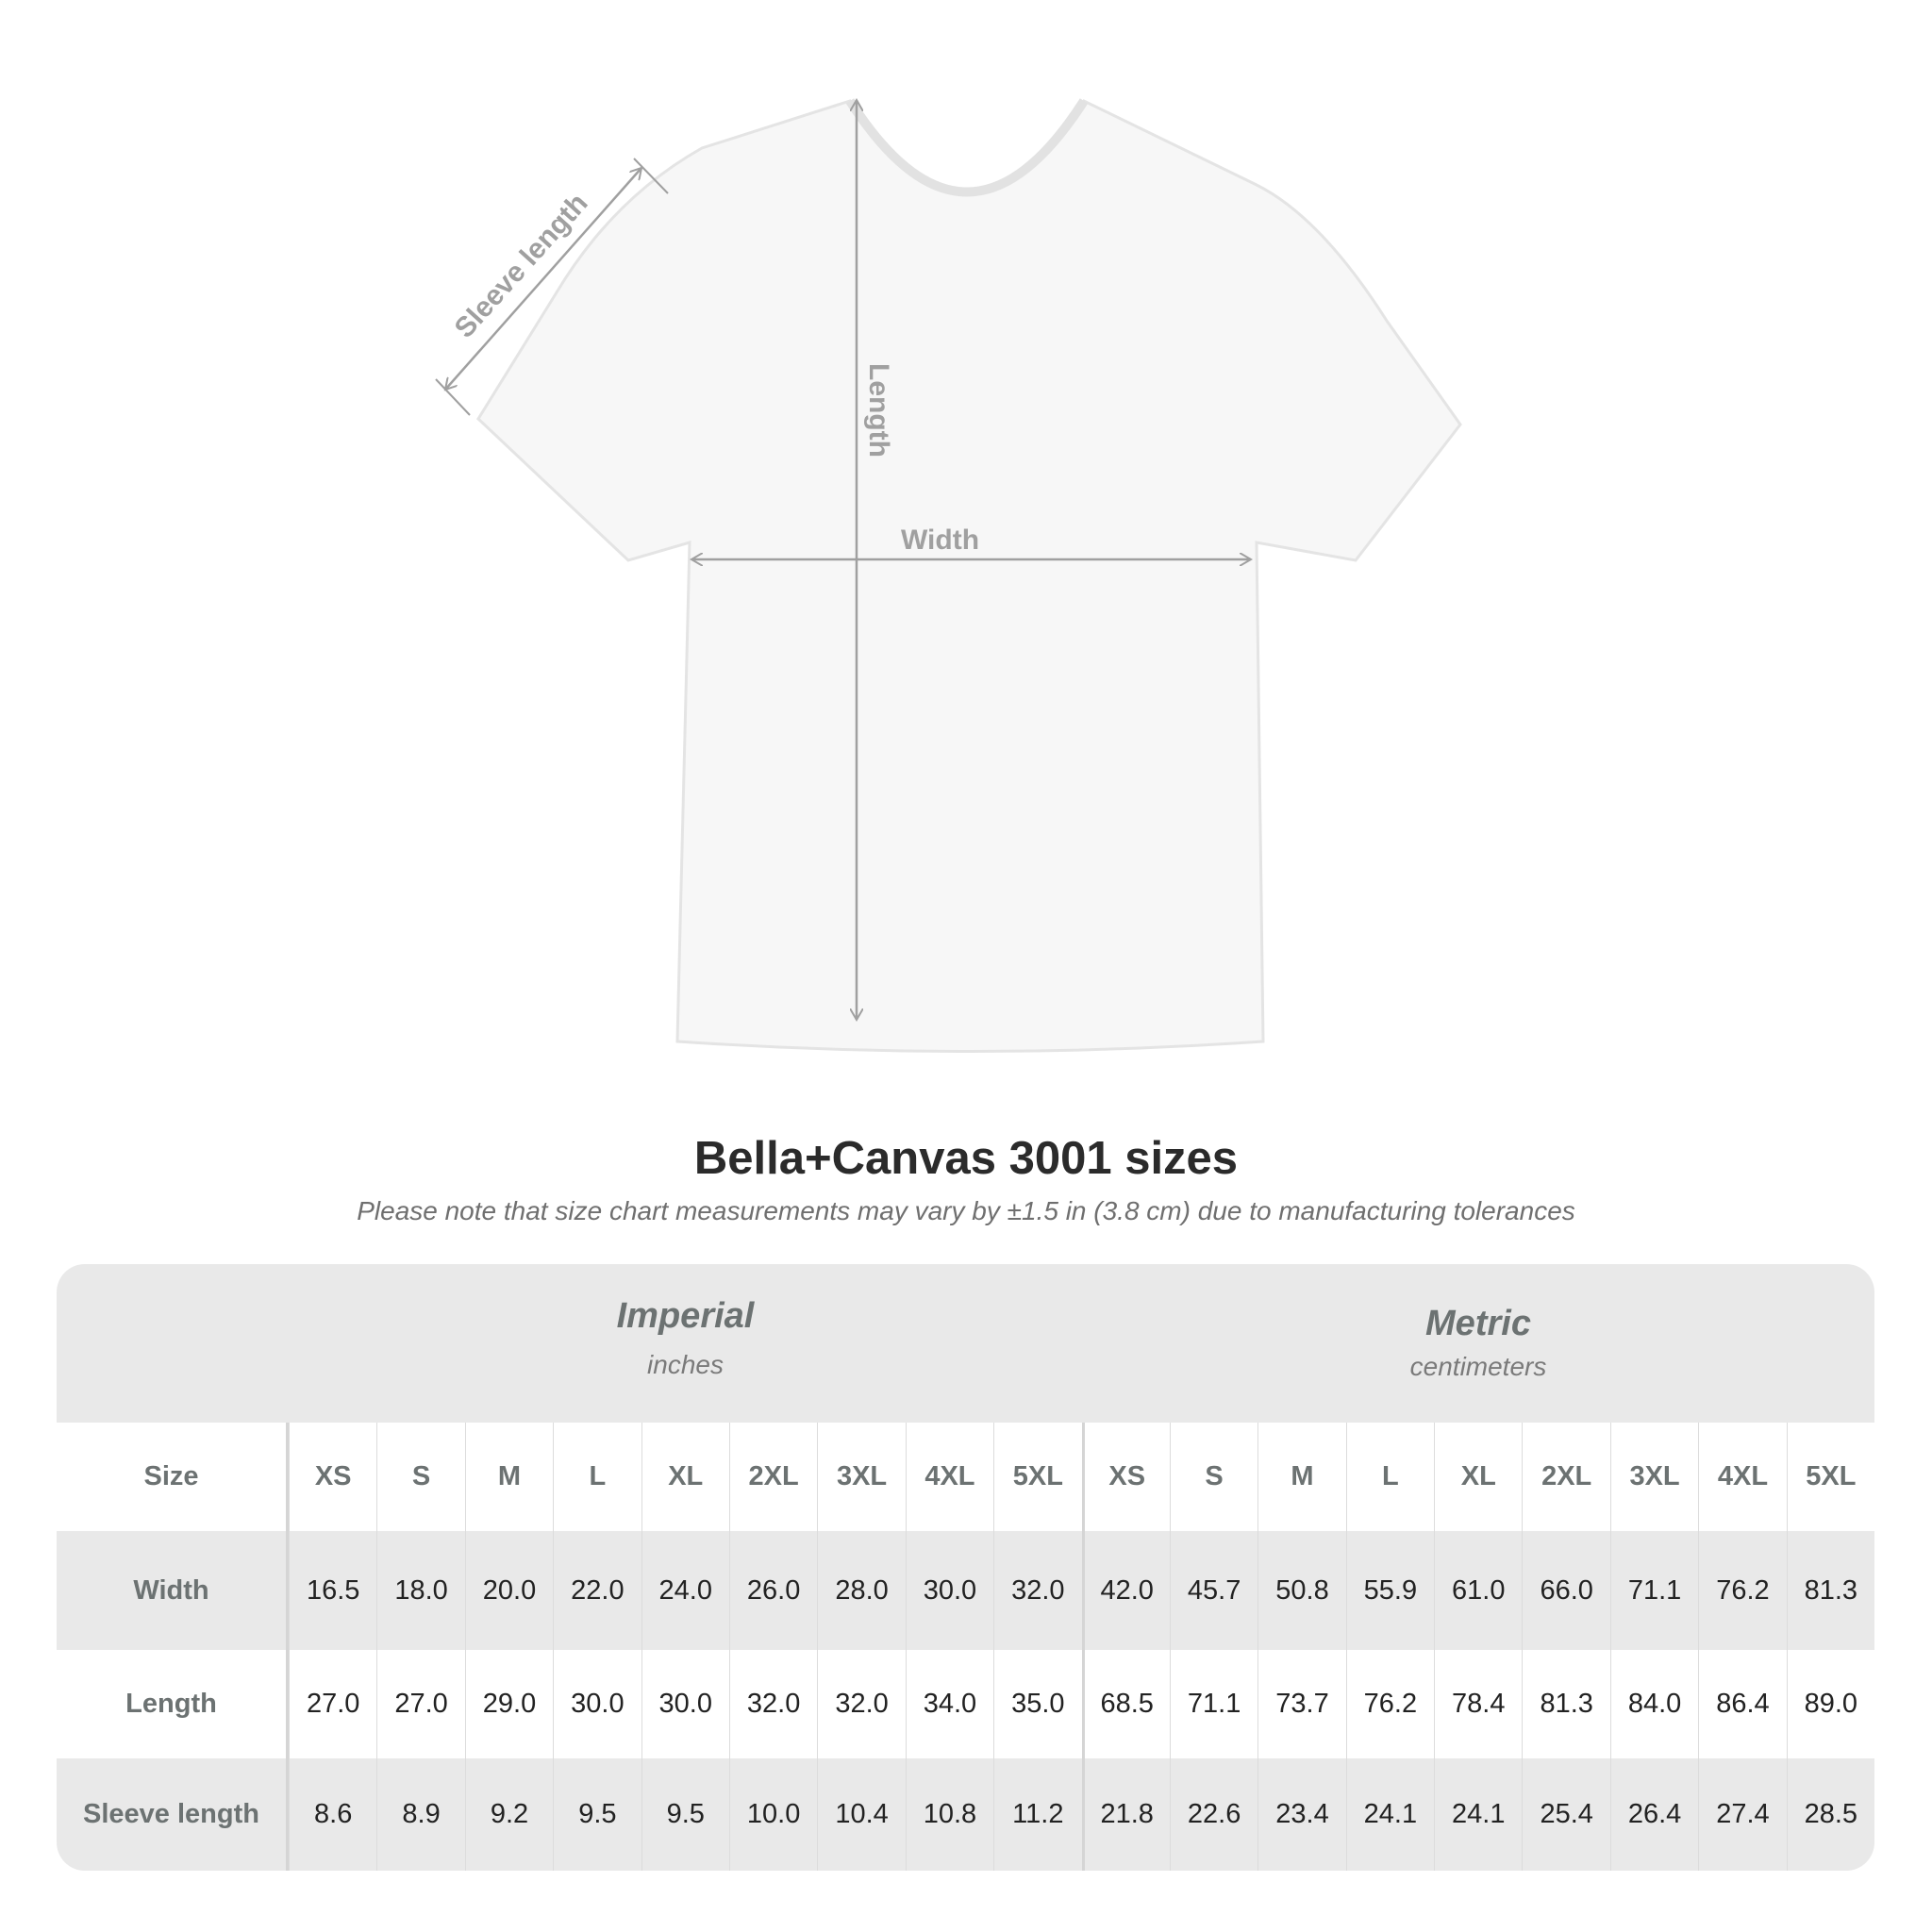 Image resolution: width=1932 pixels, height=1932 pixels. What do you see at coordinates (1301, 1704) in the screenshot?
I see `table-cell: 73.7` at bounding box center [1301, 1704].